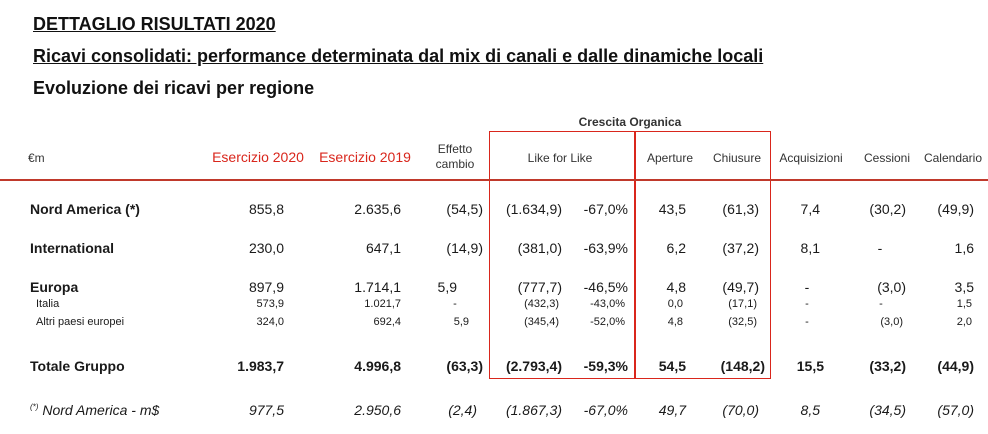 The height and width of the screenshot is (434, 988). I want to click on organic-growth-divider, so click(635, 255).